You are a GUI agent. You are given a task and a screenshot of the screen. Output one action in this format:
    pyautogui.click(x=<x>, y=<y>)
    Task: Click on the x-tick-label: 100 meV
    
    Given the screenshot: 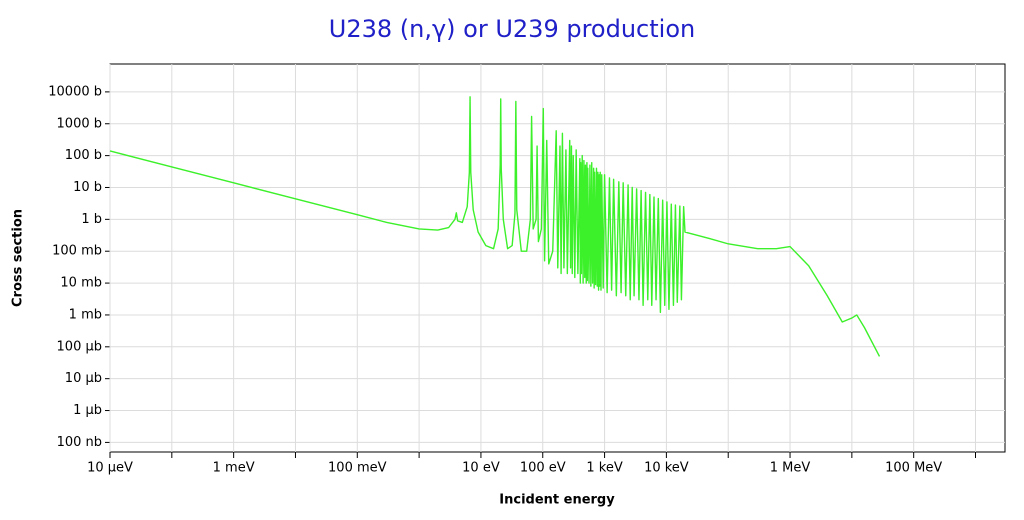 What is the action you would take?
    pyautogui.click(x=357, y=468)
    